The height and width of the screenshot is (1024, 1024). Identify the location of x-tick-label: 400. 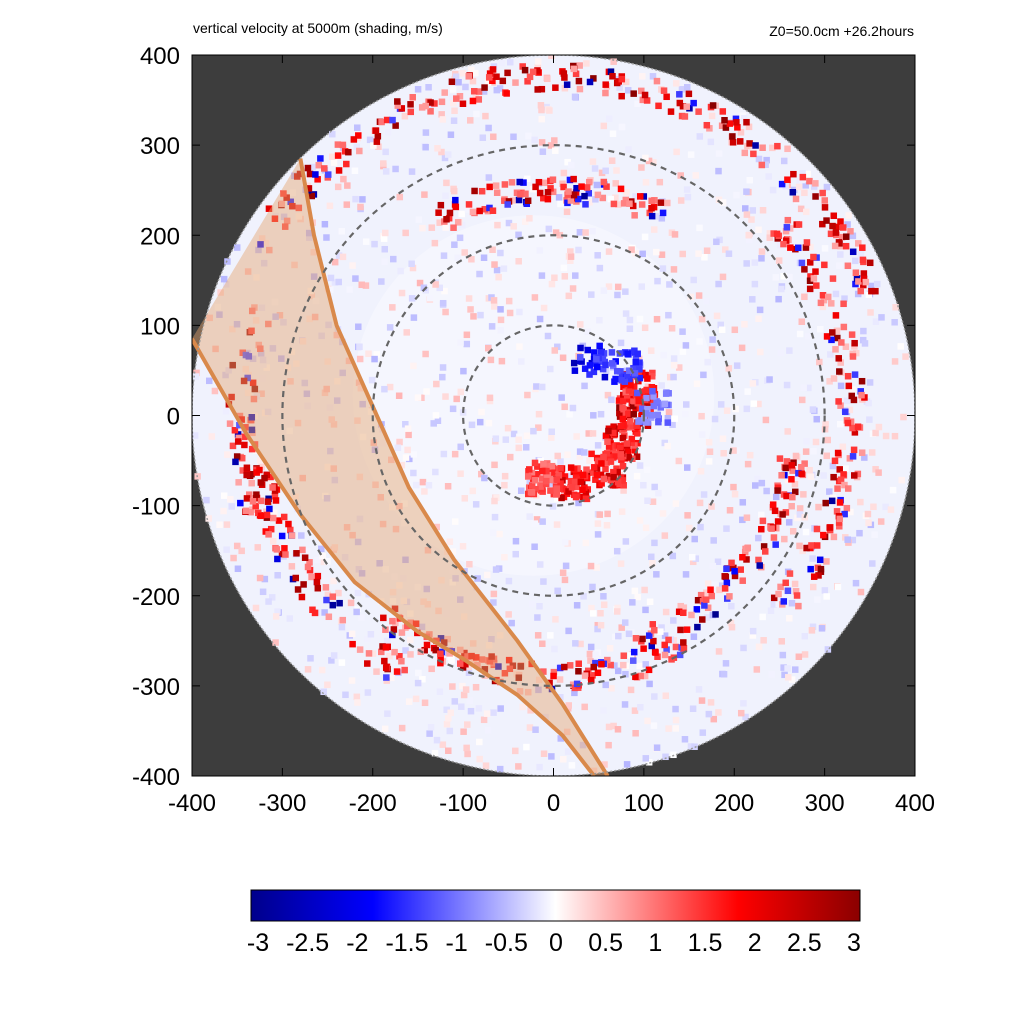
(915, 803).